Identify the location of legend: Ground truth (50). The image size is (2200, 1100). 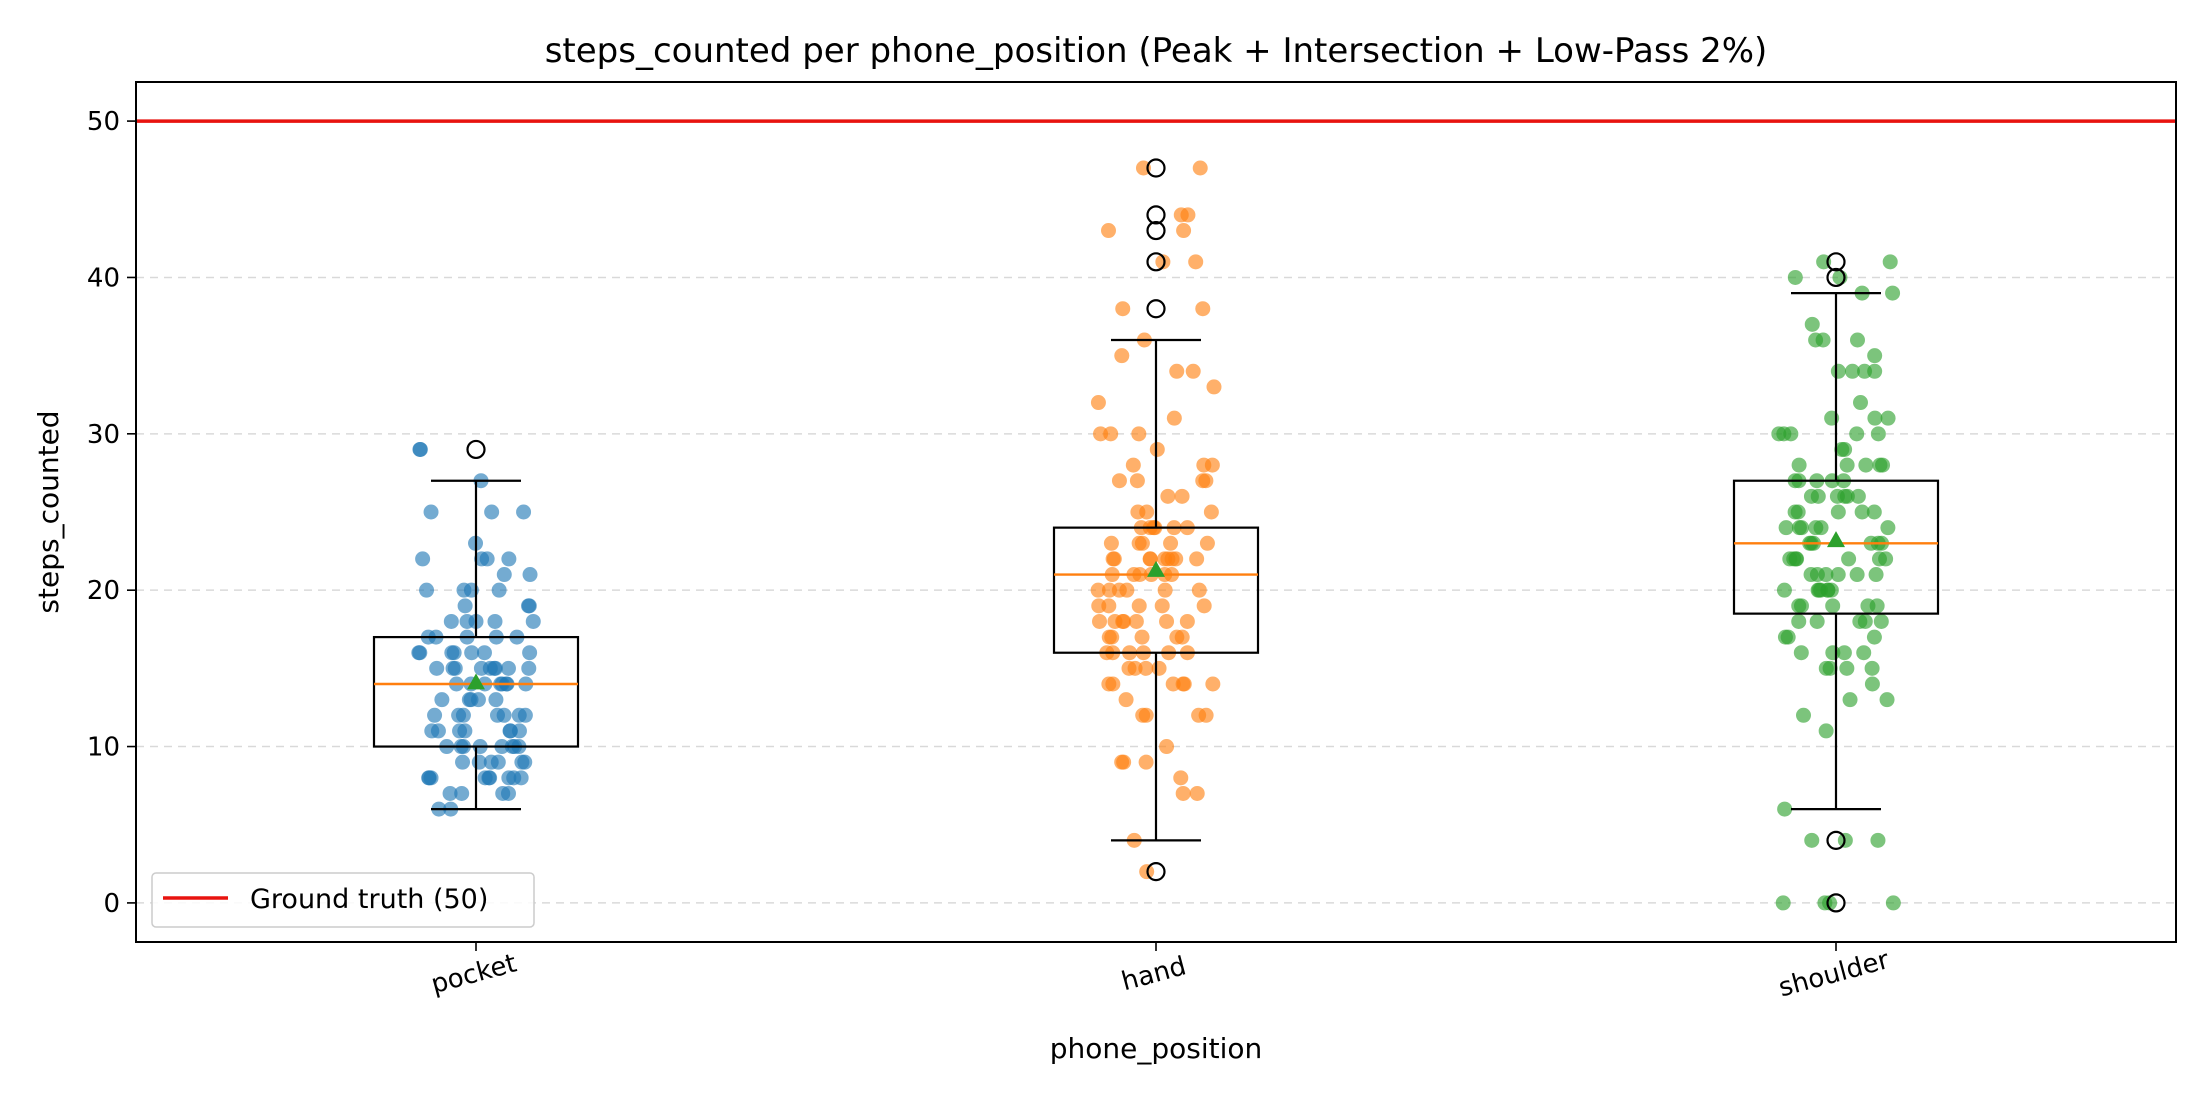
(343, 900).